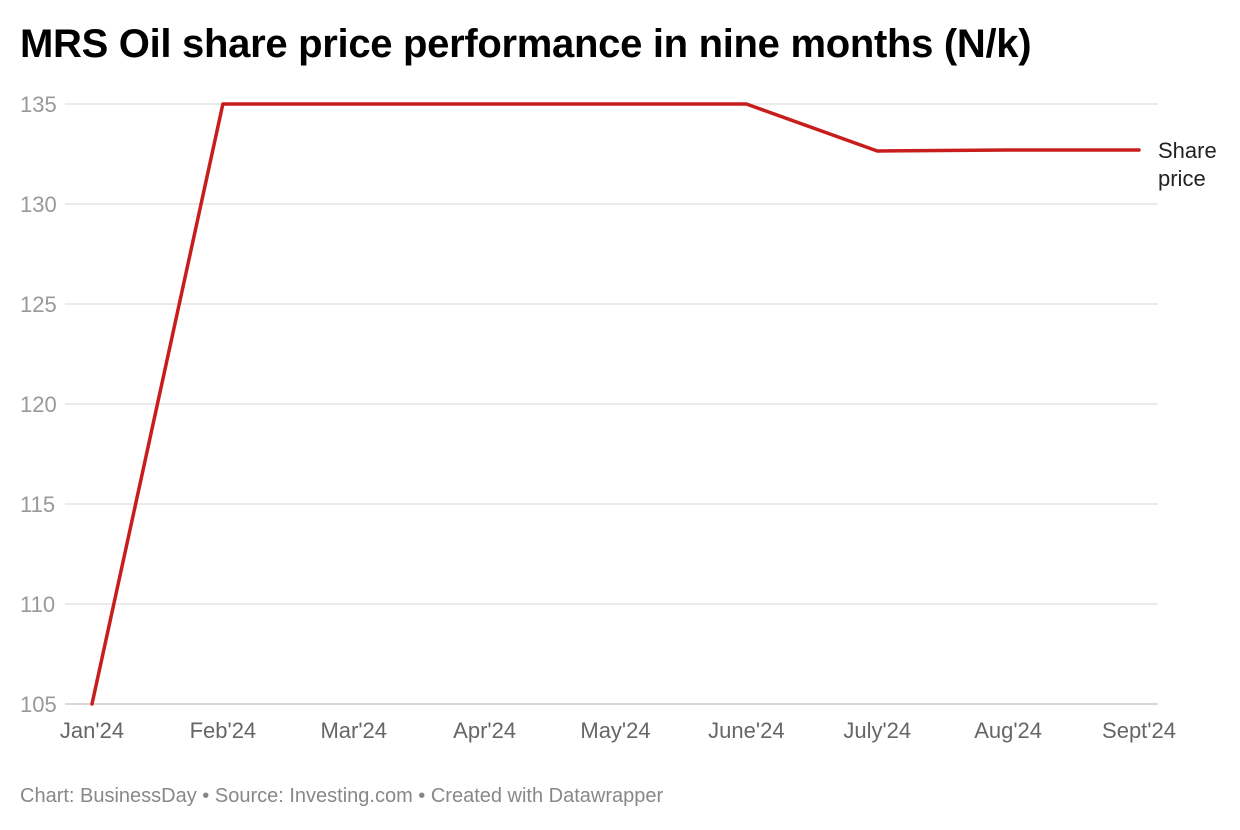 The width and height of the screenshot is (1240, 830). Describe the element at coordinates (1139, 730) in the screenshot. I see `x-tick-label: Sept'24` at that location.